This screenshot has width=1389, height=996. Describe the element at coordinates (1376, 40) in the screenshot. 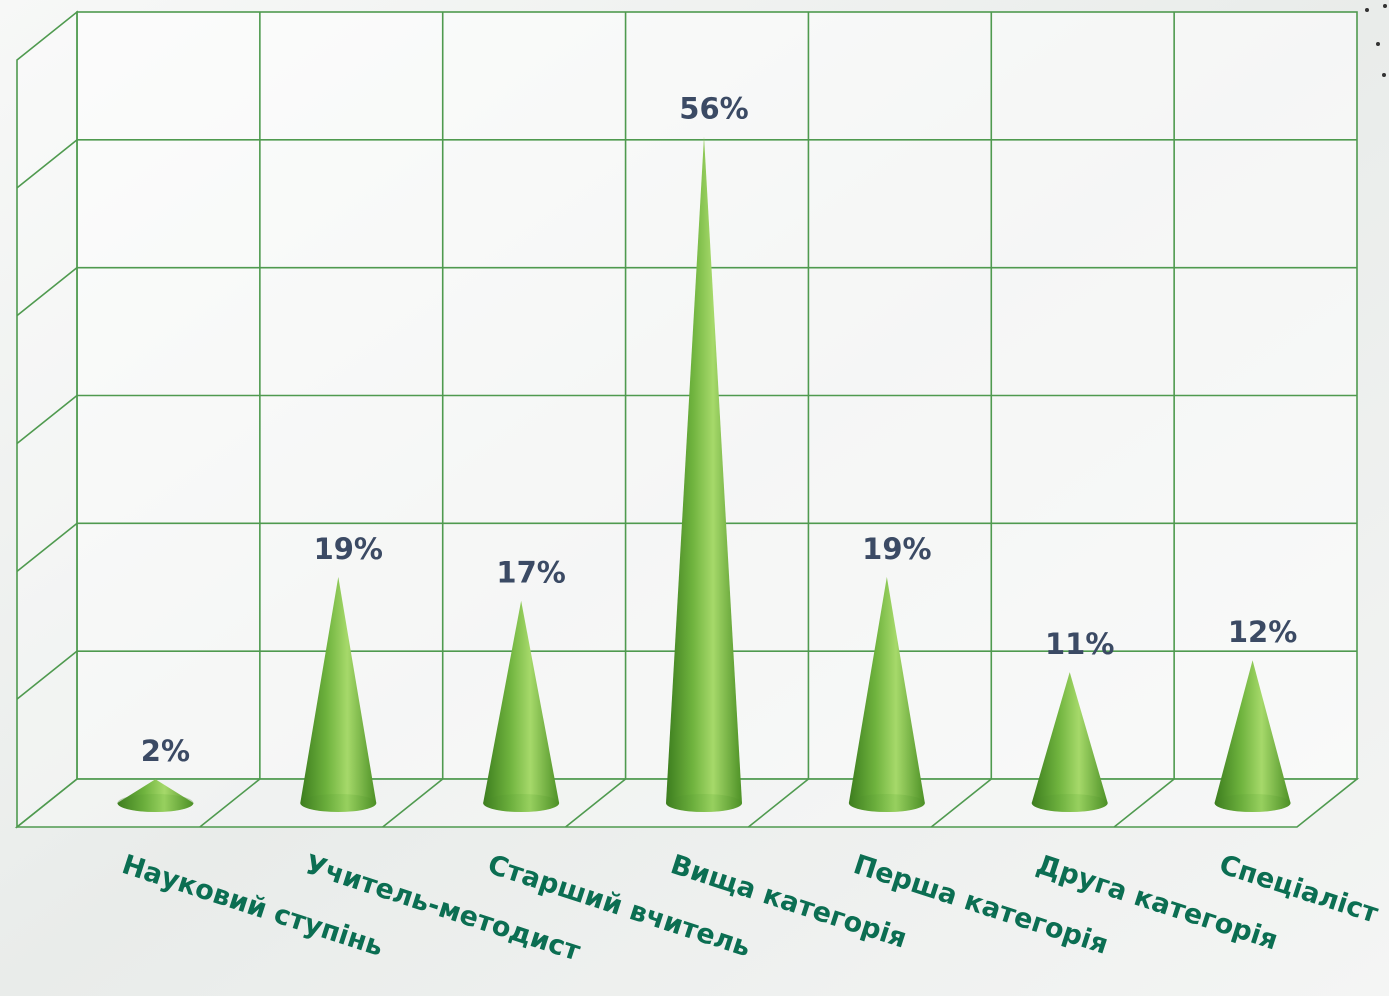

I see `corner-dots` at that location.